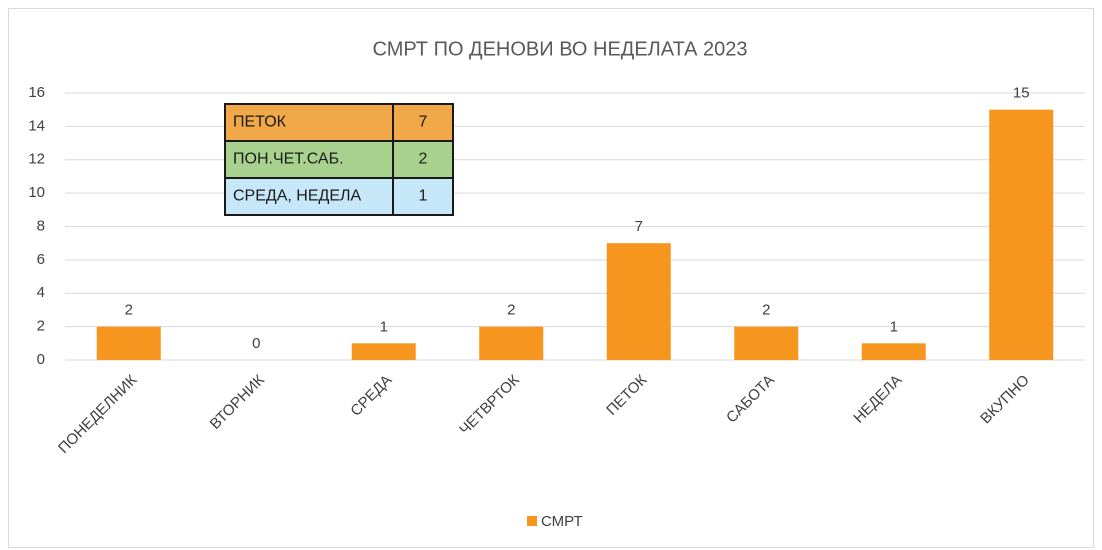  What do you see at coordinates (256, 343) in the screenshot?
I see `data-label: 0` at bounding box center [256, 343].